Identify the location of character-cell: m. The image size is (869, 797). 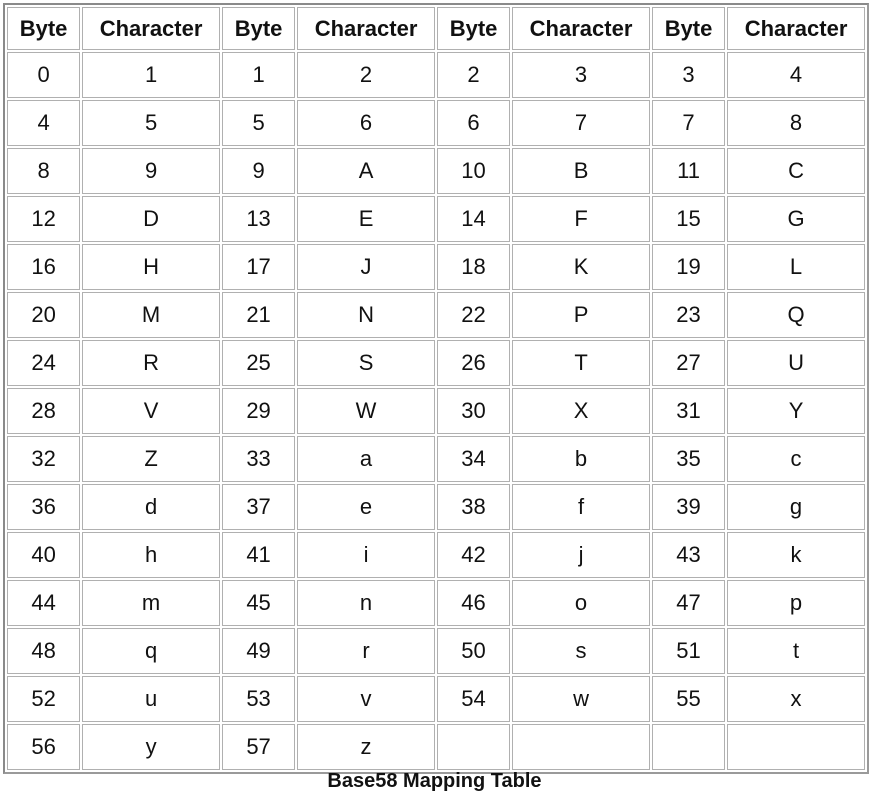
(151, 603).